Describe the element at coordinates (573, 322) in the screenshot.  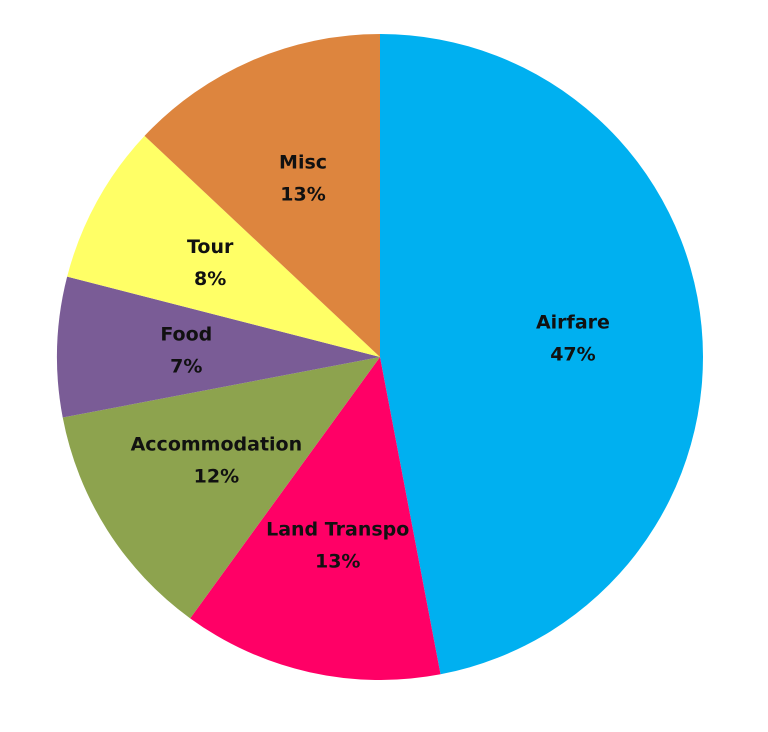
I see `slice-label: Airfare` at that location.